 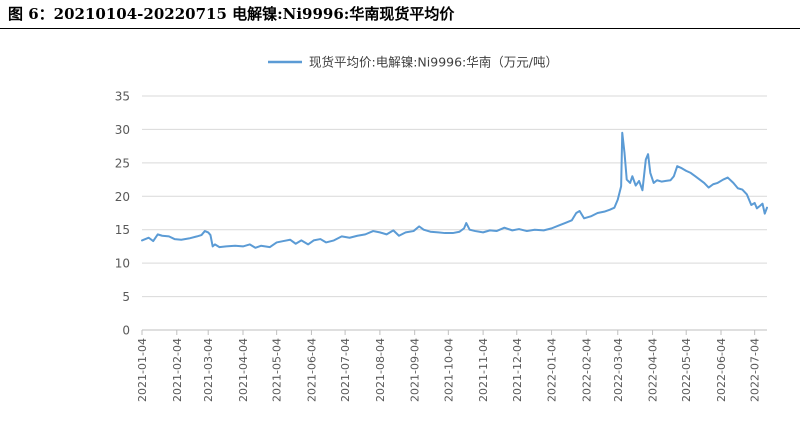 I want to click on x-tick-label: 2022-05-04, so click(x=686, y=370).